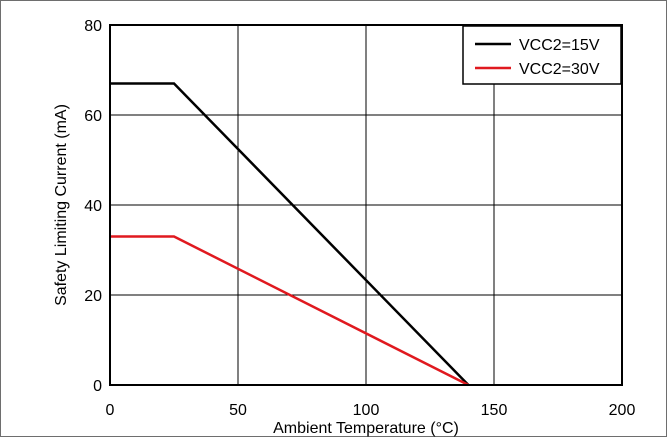 The image size is (667, 437). I want to click on y-tick-label: 20, so click(93, 296).